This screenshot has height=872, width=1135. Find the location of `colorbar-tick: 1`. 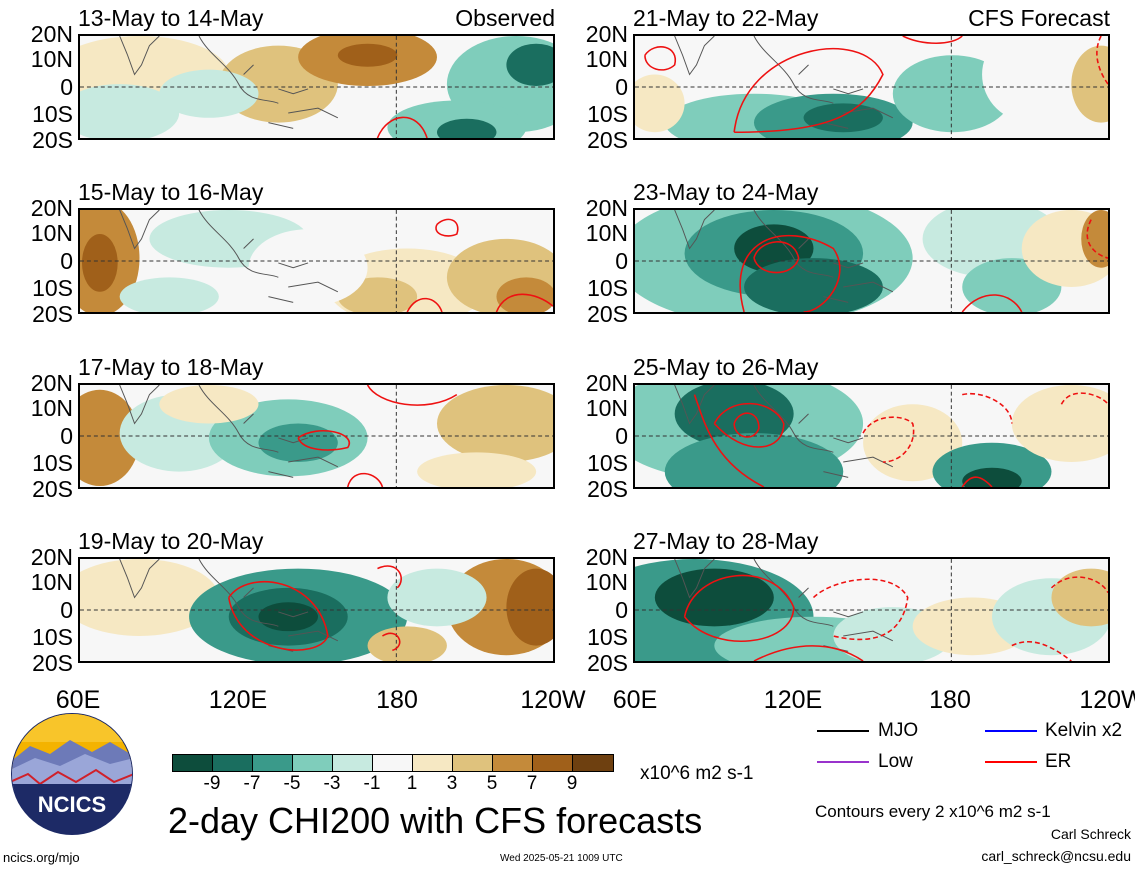

colorbar-tick: 1 is located at coordinates (412, 783).